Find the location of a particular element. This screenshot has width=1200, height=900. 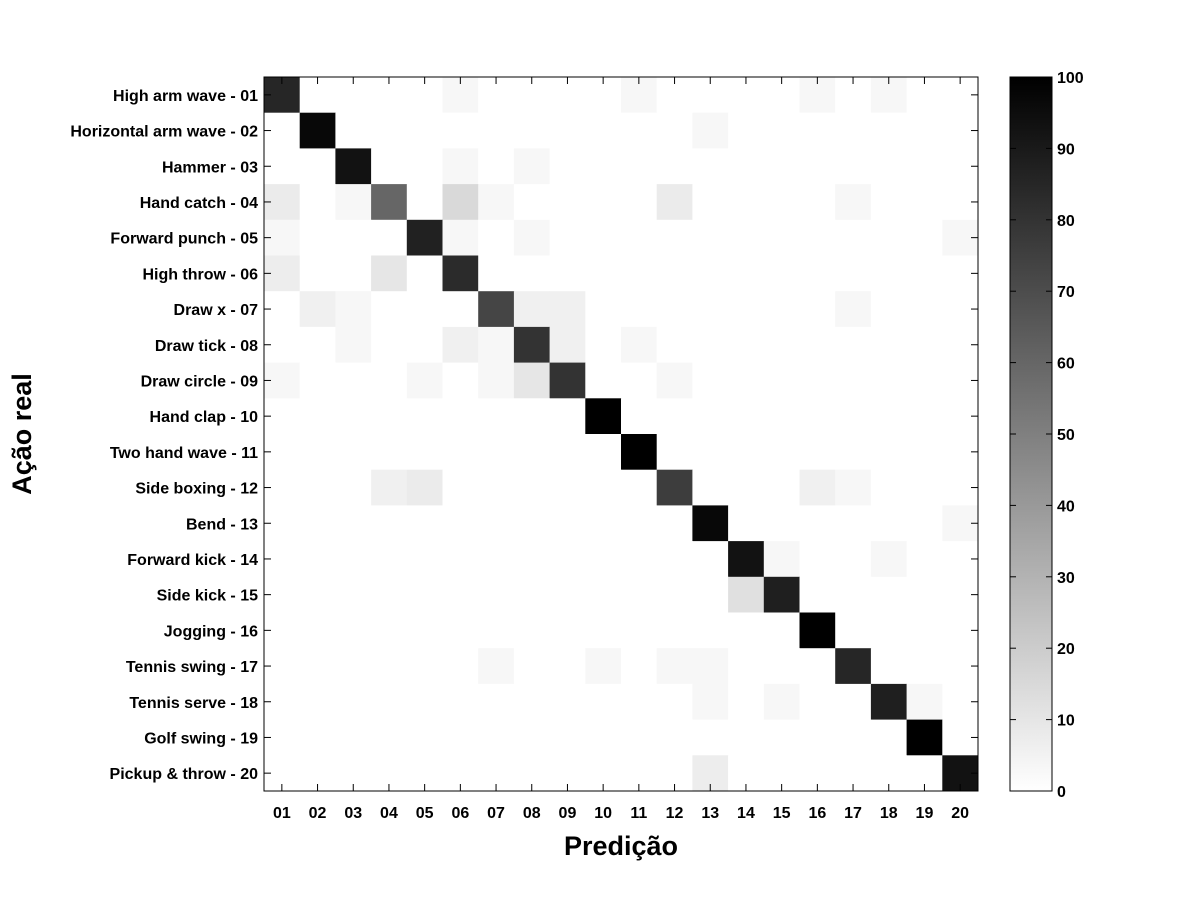

x-tick-label: 13 is located at coordinates (710, 813).